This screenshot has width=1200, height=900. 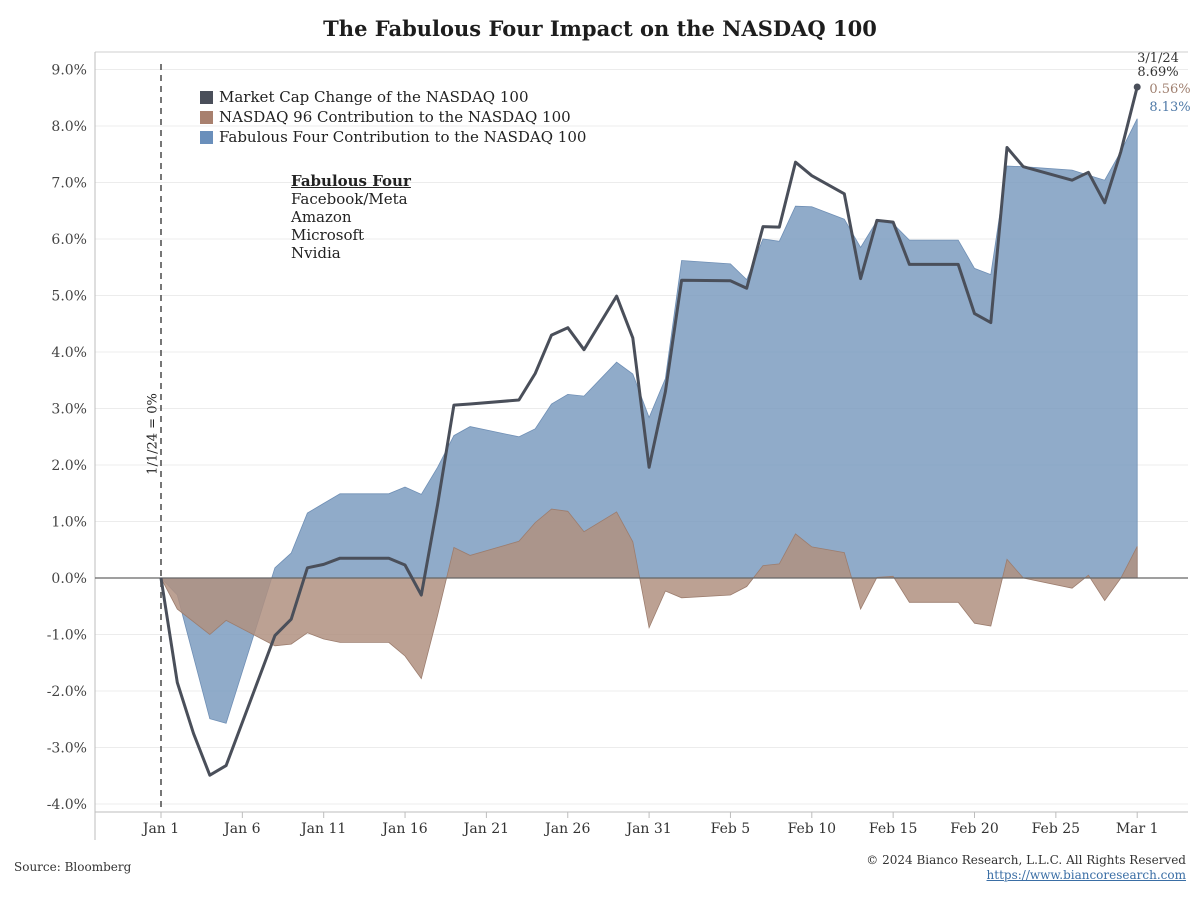 I want to click on legend-swatch-fab, so click(x=206, y=137).